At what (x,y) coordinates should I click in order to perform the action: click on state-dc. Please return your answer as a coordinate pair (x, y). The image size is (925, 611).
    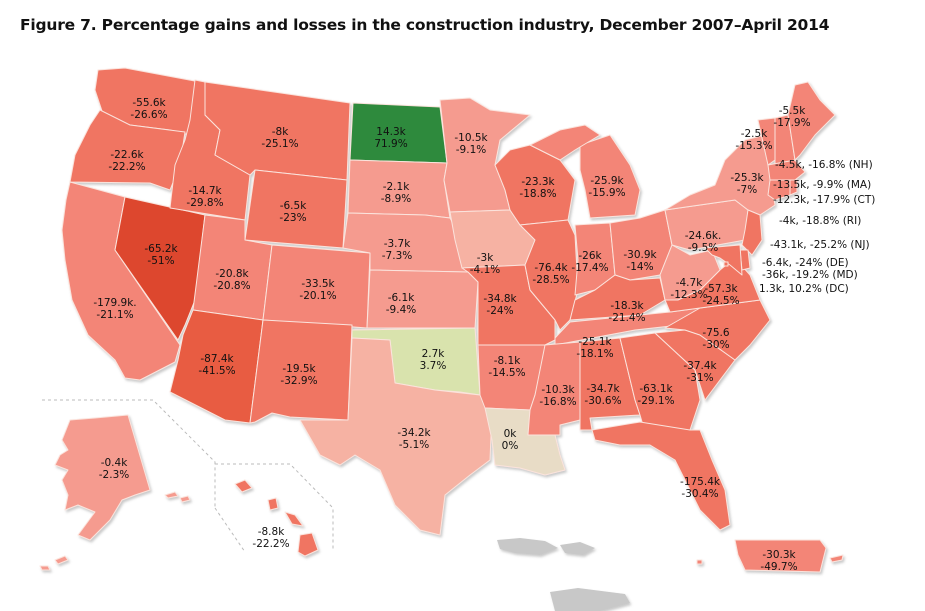
    Looking at the image, I should click on (726, 264).